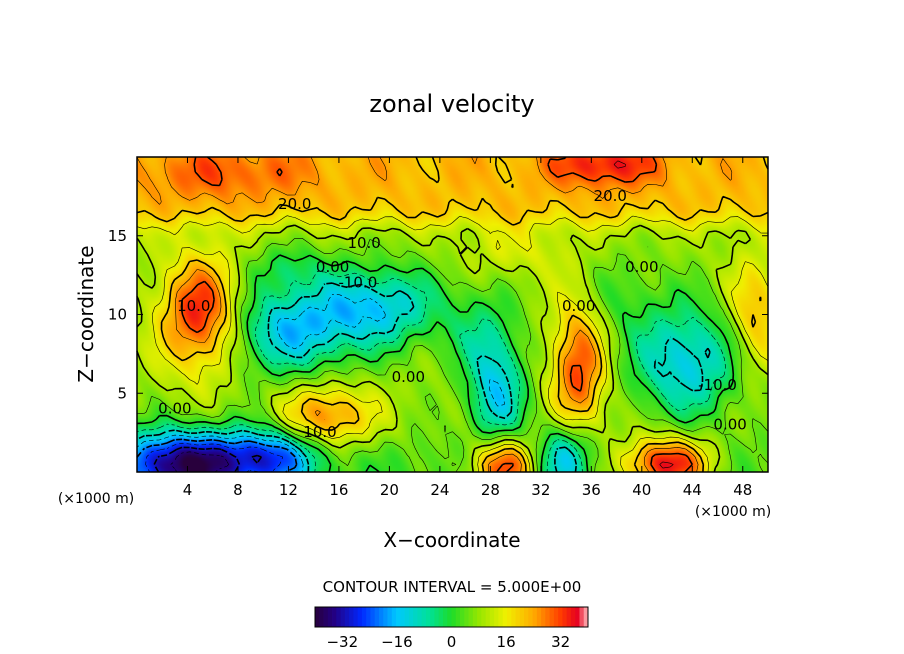  I want to click on x-tick-label: 8, so click(238, 490).